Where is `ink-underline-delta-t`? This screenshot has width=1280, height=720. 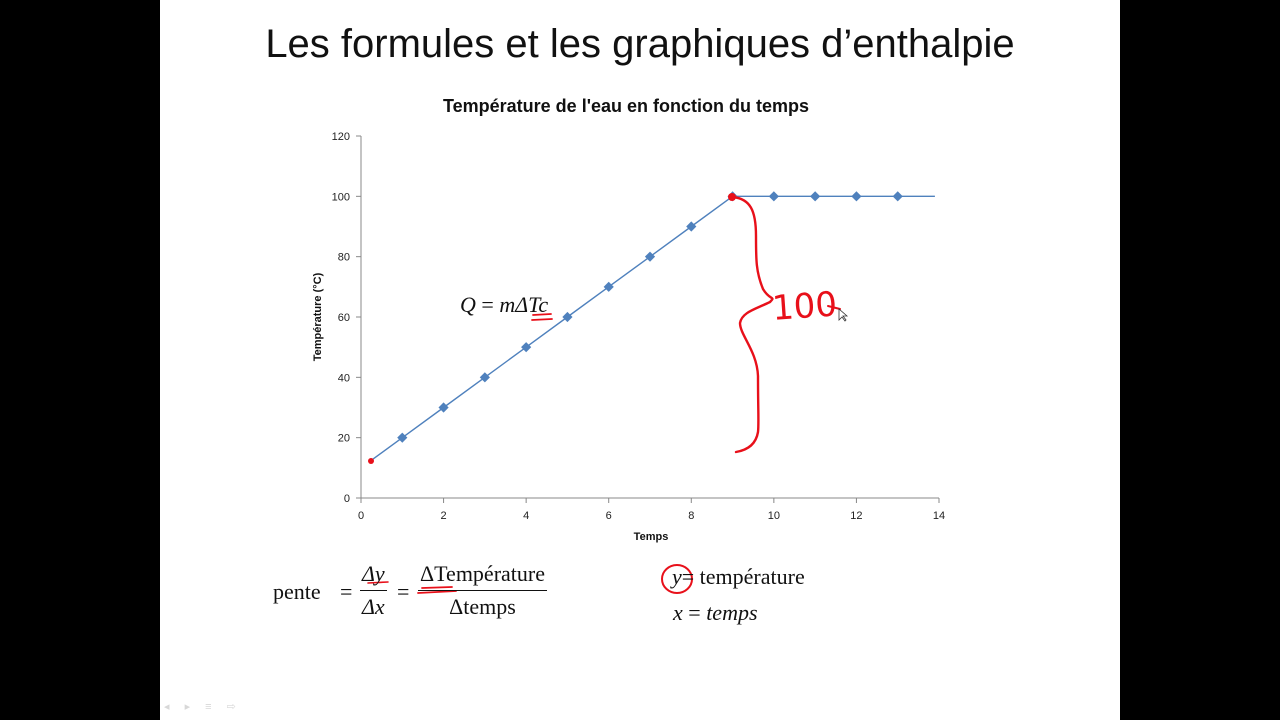 ink-underline-delta-t is located at coordinates (437, 590).